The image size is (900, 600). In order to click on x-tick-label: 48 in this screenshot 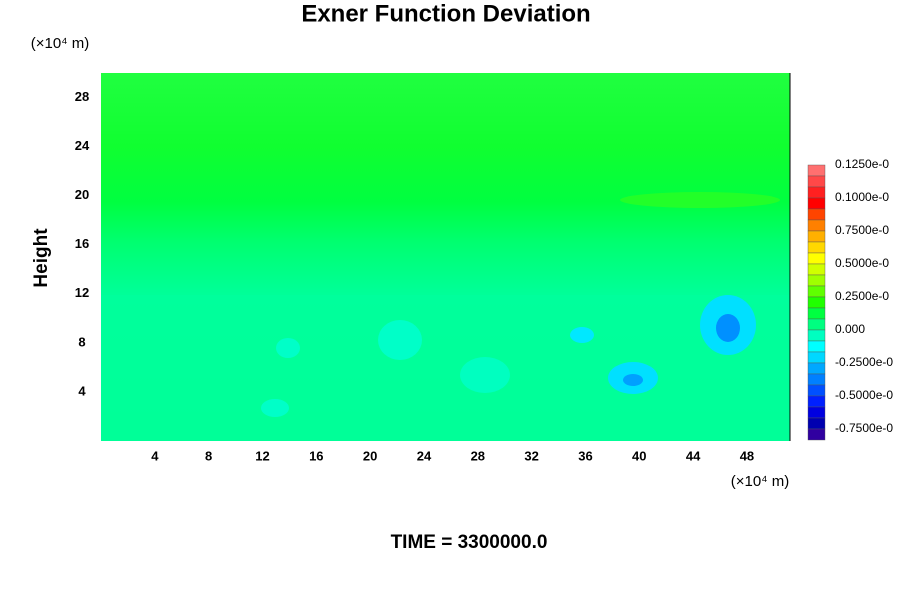, I will do `click(747, 455)`.